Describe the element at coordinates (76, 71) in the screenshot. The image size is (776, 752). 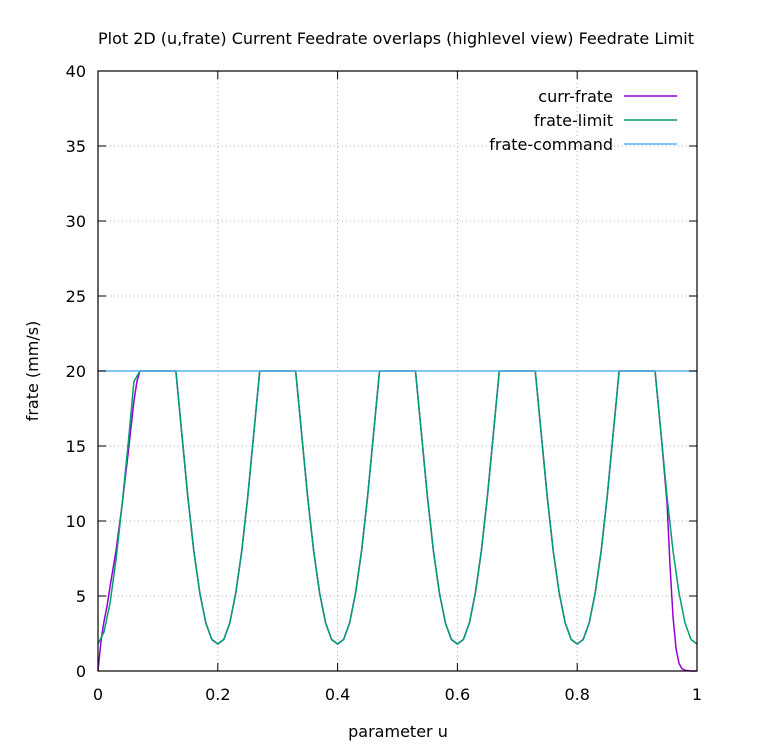
I see `y-tick-label: 40` at that location.